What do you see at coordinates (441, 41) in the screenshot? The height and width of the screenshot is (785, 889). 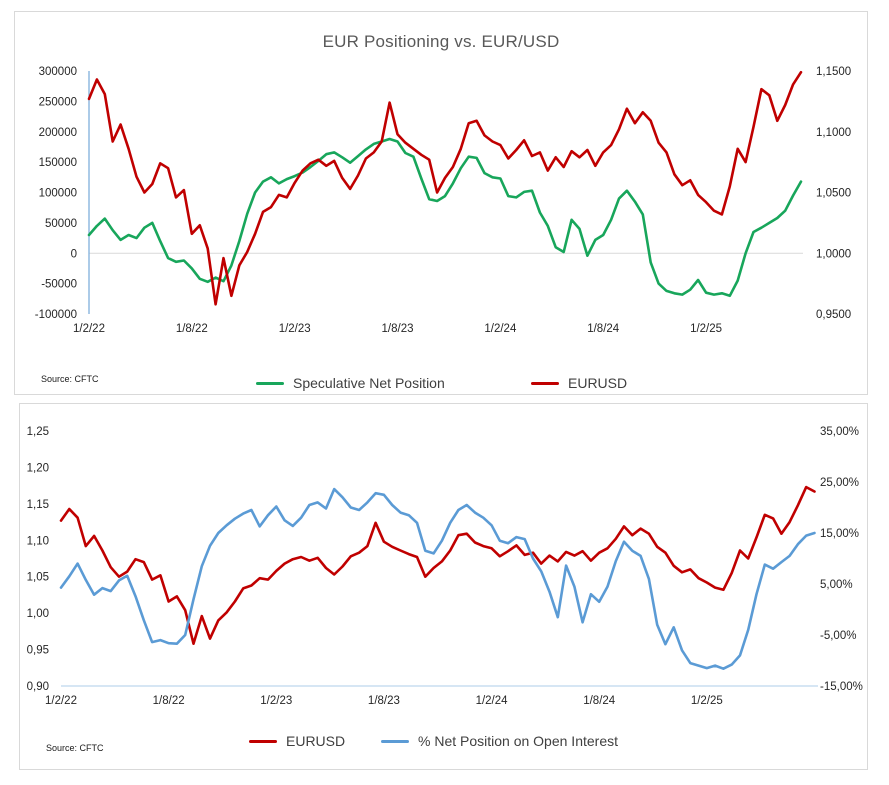 I see `top-chart-title: EUR Positioning vs. EUR/USD` at bounding box center [441, 41].